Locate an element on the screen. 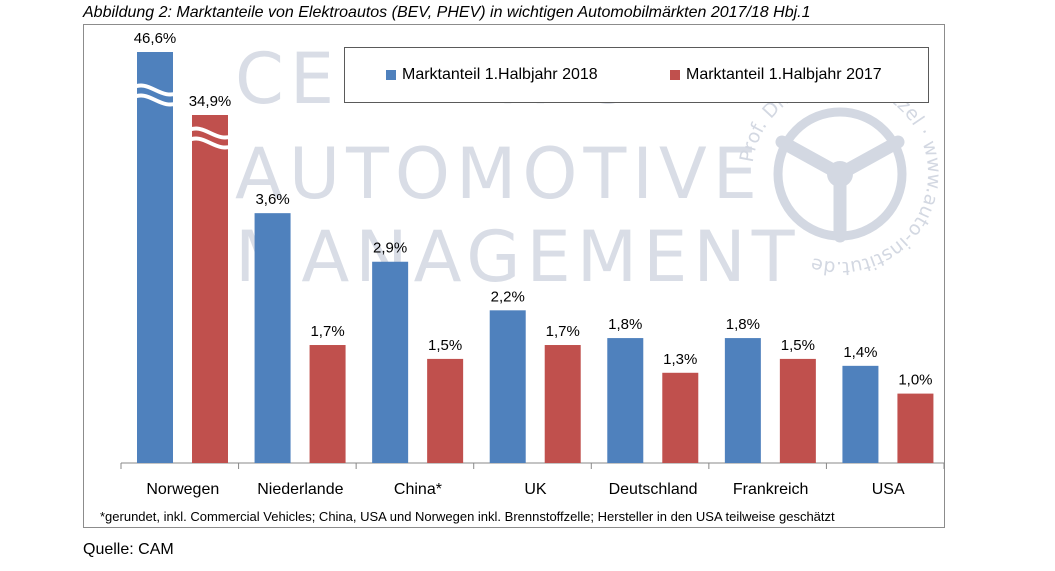 The image size is (1055, 571). bar-uk-2017 is located at coordinates (562, 404).